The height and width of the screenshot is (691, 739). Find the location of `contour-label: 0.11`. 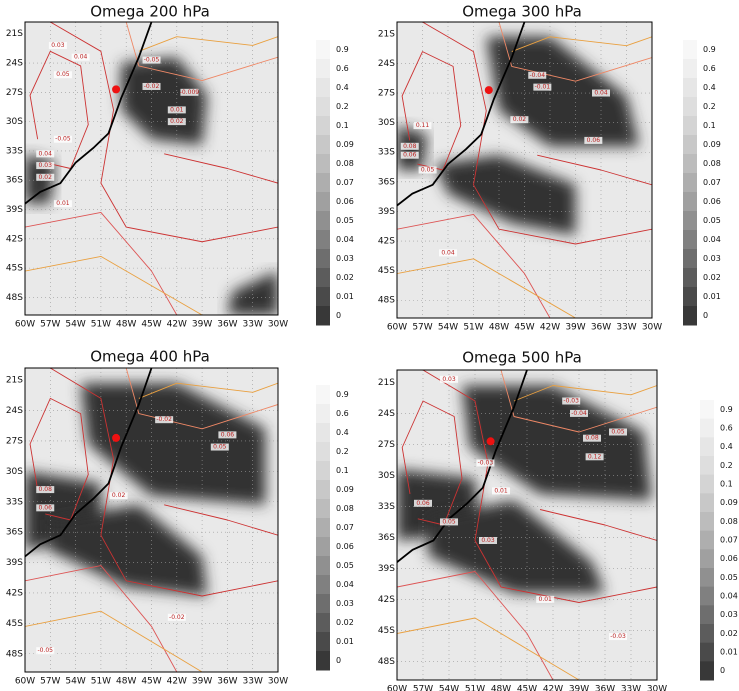

contour-label: 0.11 is located at coordinates (423, 125).